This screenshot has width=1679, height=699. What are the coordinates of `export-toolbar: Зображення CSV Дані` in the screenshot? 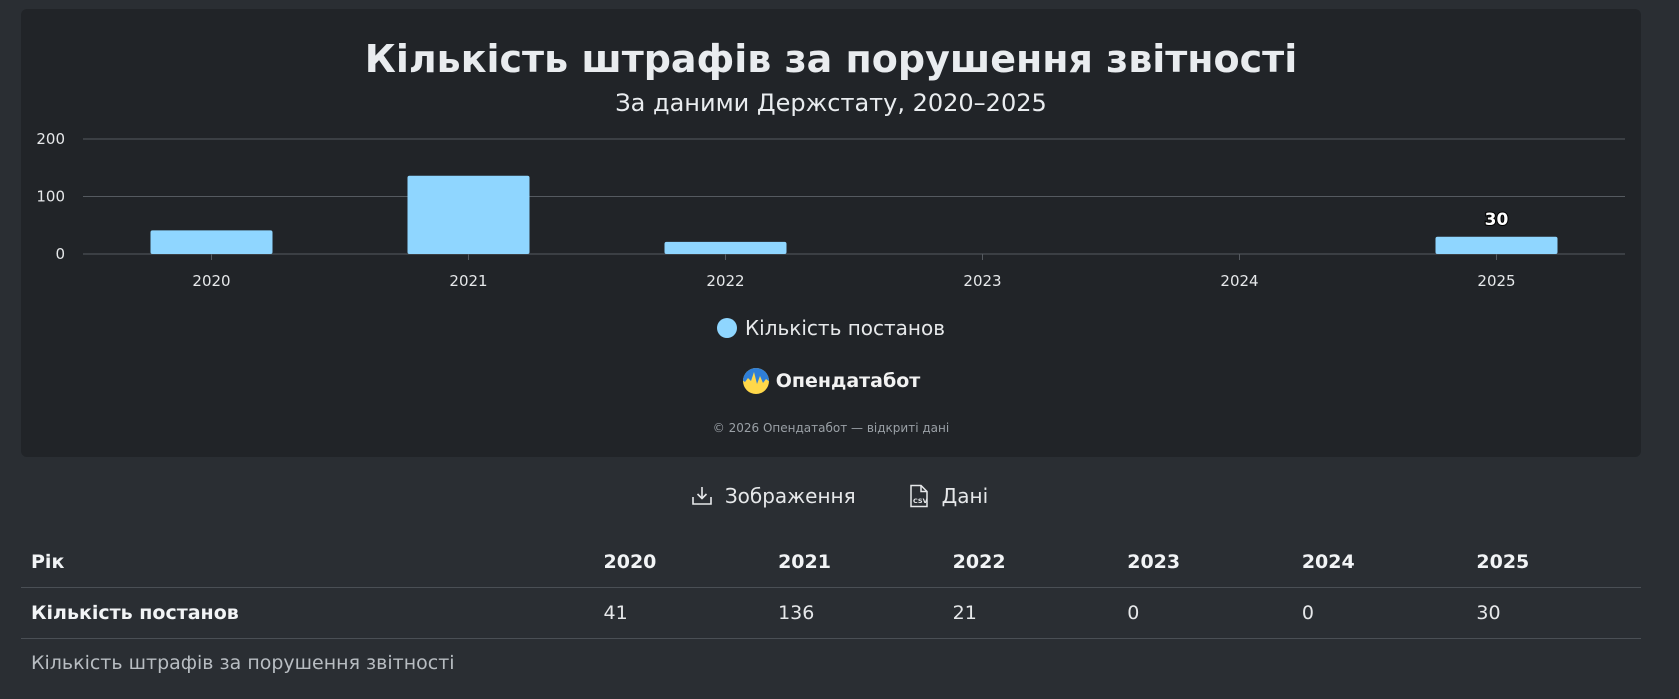 It's located at (839, 496).